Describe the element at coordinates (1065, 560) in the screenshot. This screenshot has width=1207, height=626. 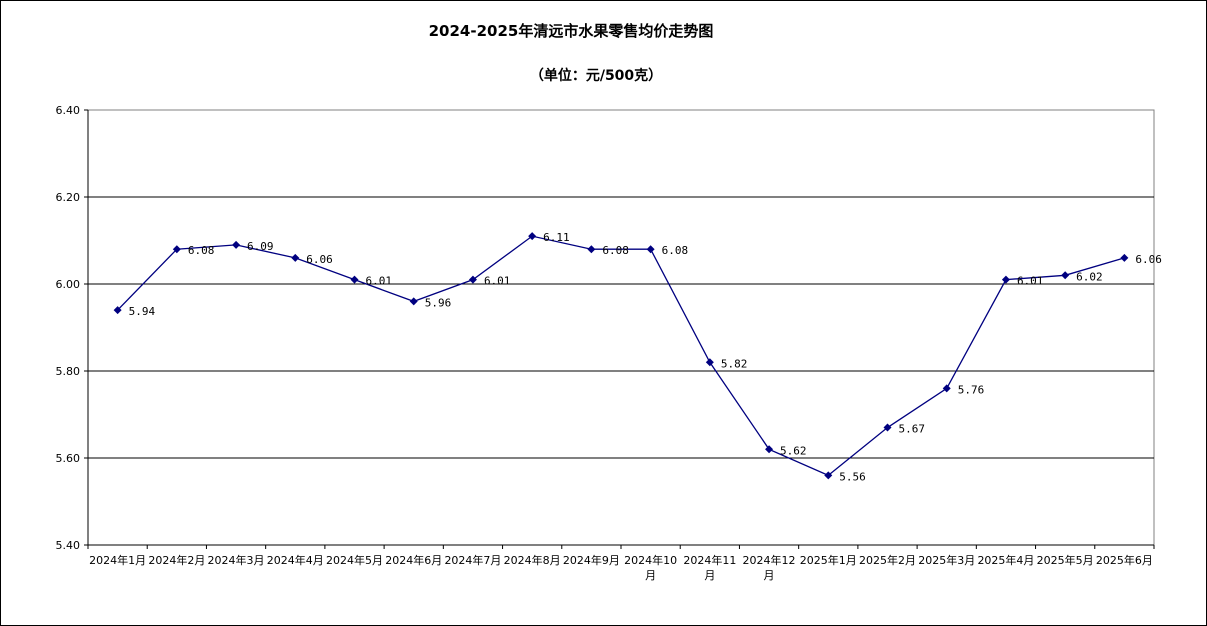
I see `x-tick-label: 2025年5月` at that location.